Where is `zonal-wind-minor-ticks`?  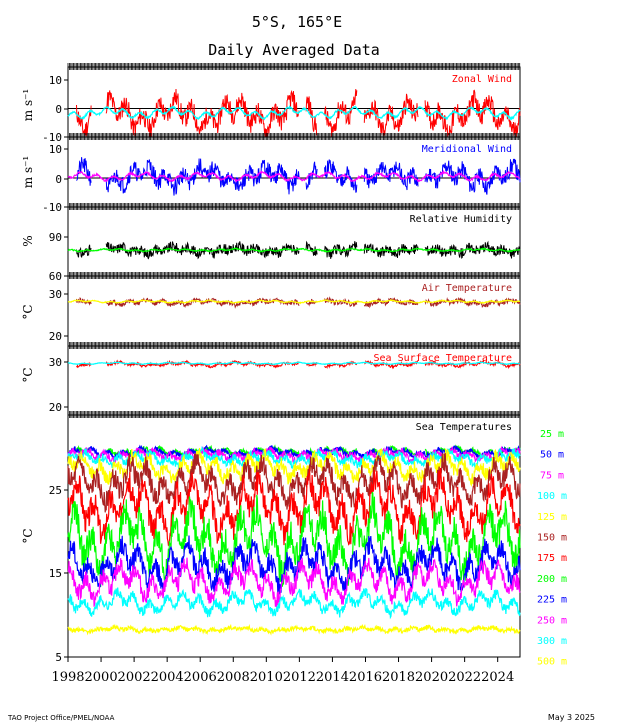
zonal-wind-minor-ticks is located at coordinates (294, 66).